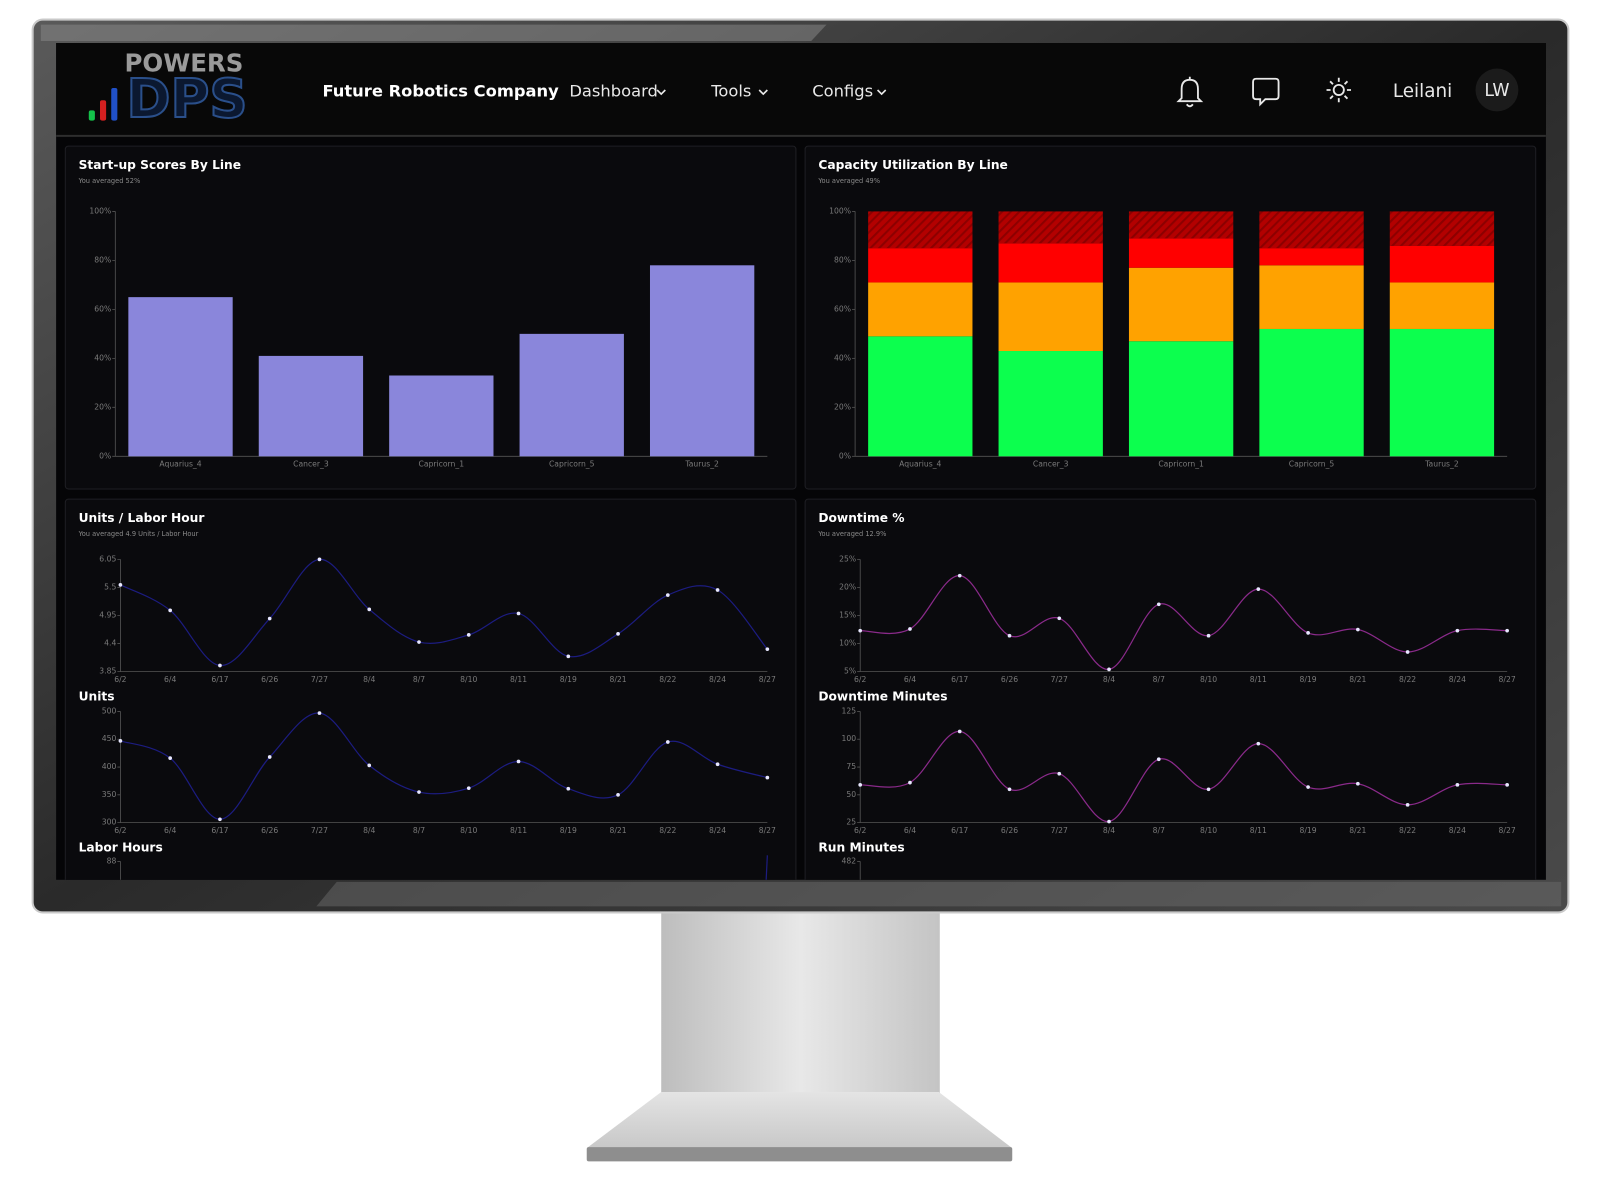 This screenshot has height=1181, width=1600. I want to click on y-tick-label: 20%, so click(842, 406).